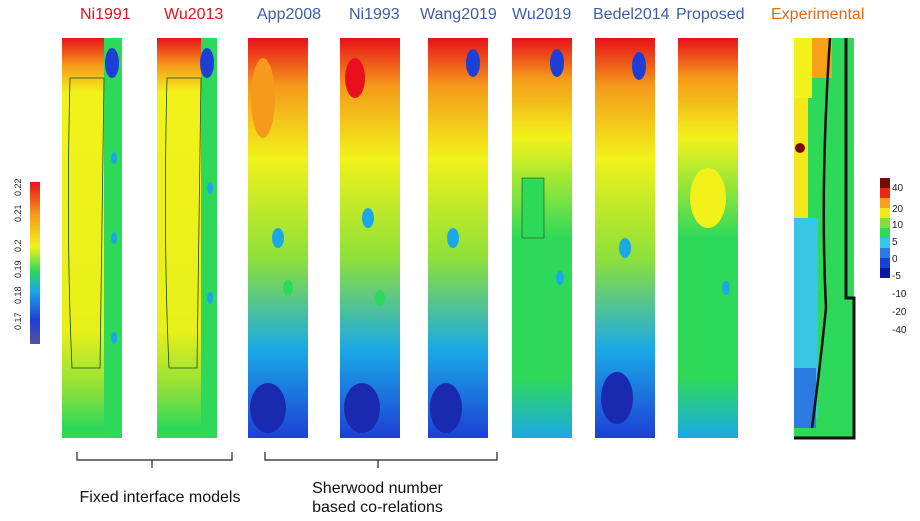 The image size is (920, 521). What do you see at coordinates (194, 14) in the screenshot?
I see `column-title-wu2013: Wu2013` at bounding box center [194, 14].